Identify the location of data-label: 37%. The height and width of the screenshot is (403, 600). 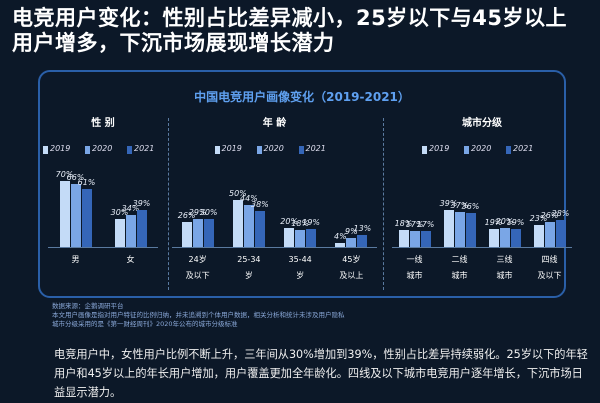
(459, 205).